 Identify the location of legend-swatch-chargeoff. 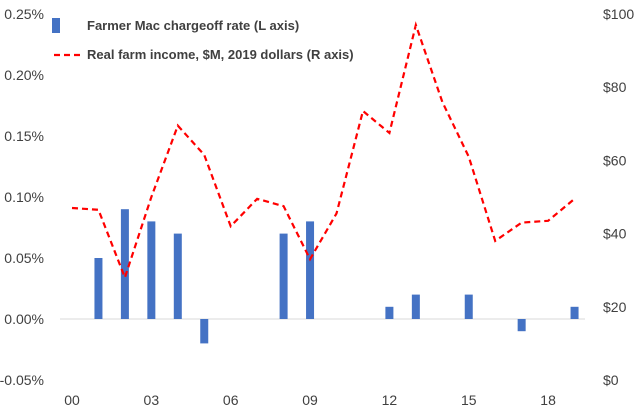
(56, 25).